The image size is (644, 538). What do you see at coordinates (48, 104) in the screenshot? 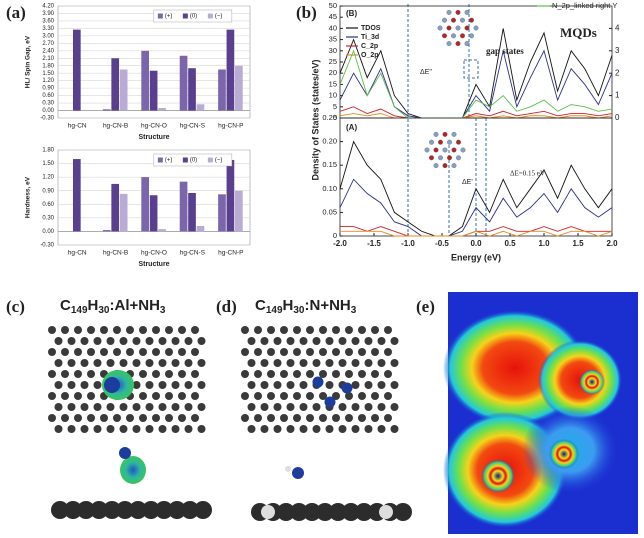
I see `y-tick-label: 0.30` at bounding box center [48, 104].